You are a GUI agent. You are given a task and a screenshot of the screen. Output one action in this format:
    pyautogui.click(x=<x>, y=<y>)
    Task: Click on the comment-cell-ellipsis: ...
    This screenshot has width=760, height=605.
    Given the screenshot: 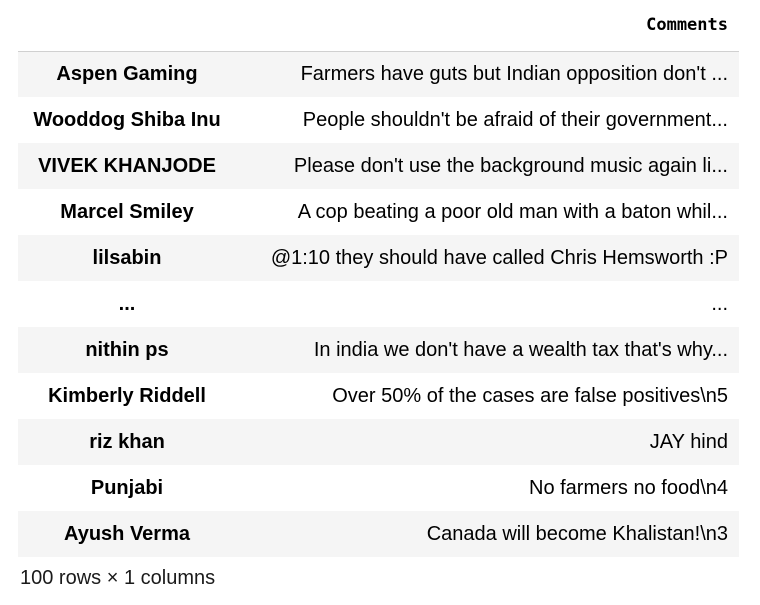 What is the action you would take?
    pyautogui.click(x=719, y=303)
    